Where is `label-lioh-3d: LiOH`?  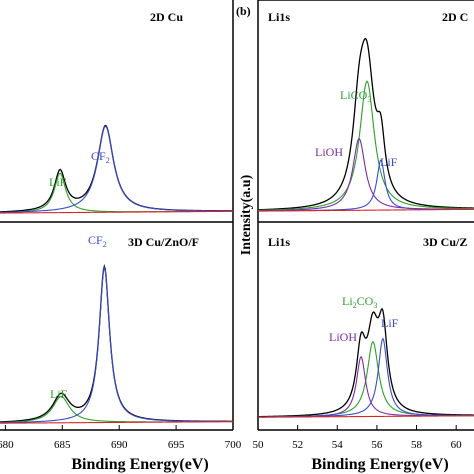 label-lioh-3d: LiOH is located at coordinates (343, 337).